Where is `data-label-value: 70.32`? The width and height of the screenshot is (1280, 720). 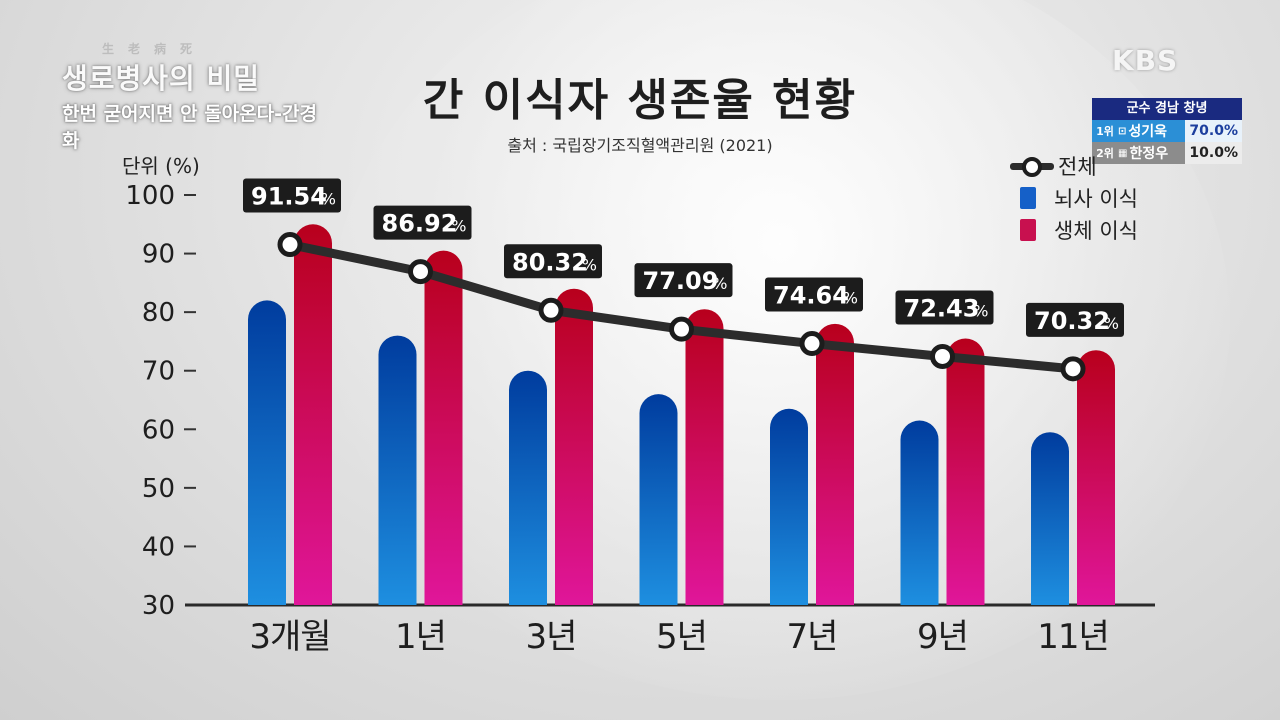 data-label-value: 70.32 is located at coordinates (1072, 321).